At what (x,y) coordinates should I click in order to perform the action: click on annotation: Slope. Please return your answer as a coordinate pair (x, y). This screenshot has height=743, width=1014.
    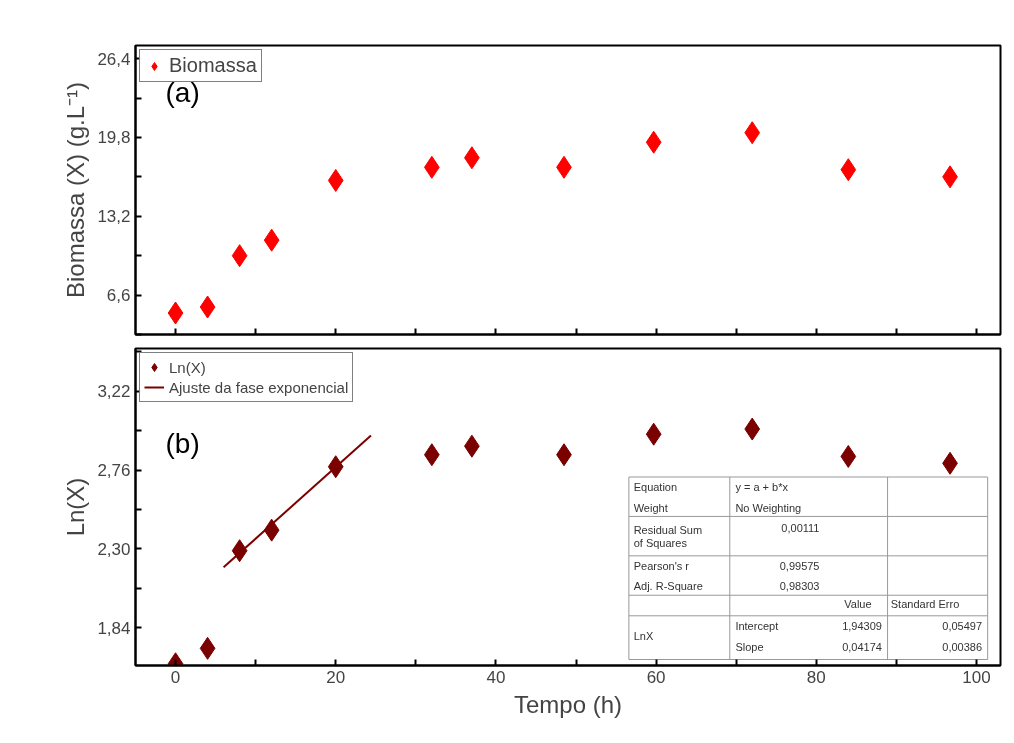
    Looking at the image, I should click on (749, 646).